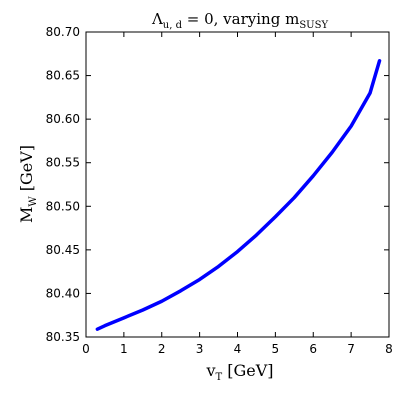  What do you see at coordinates (313, 25) in the screenshot?
I see `title-m-subscript: SUSY` at bounding box center [313, 25].